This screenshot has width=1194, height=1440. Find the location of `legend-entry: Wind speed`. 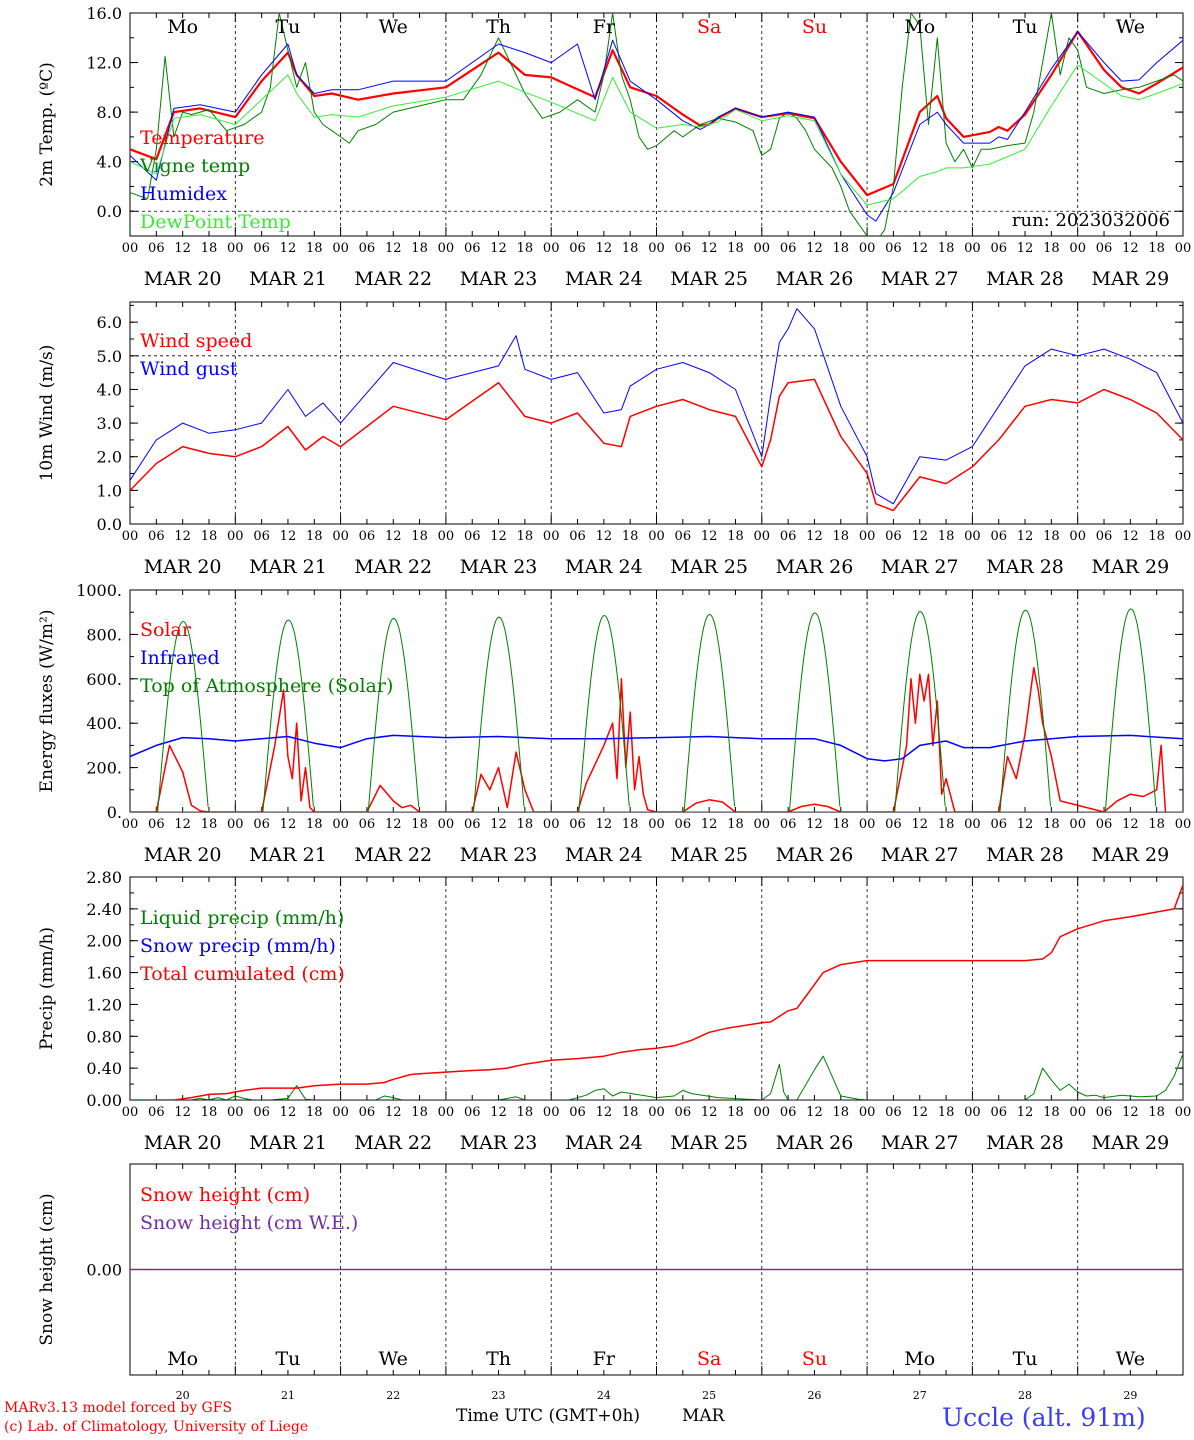

legend-entry: Wind speed is located at coordinates (196, 341).